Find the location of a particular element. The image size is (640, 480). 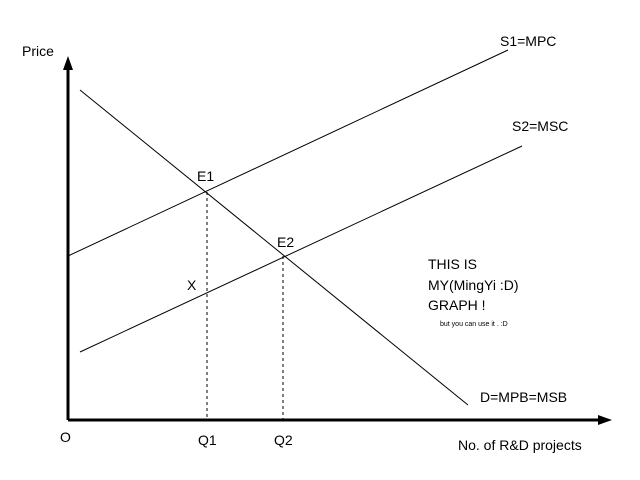

s1-label: S1=MPC is located at coordinates (528, 41).